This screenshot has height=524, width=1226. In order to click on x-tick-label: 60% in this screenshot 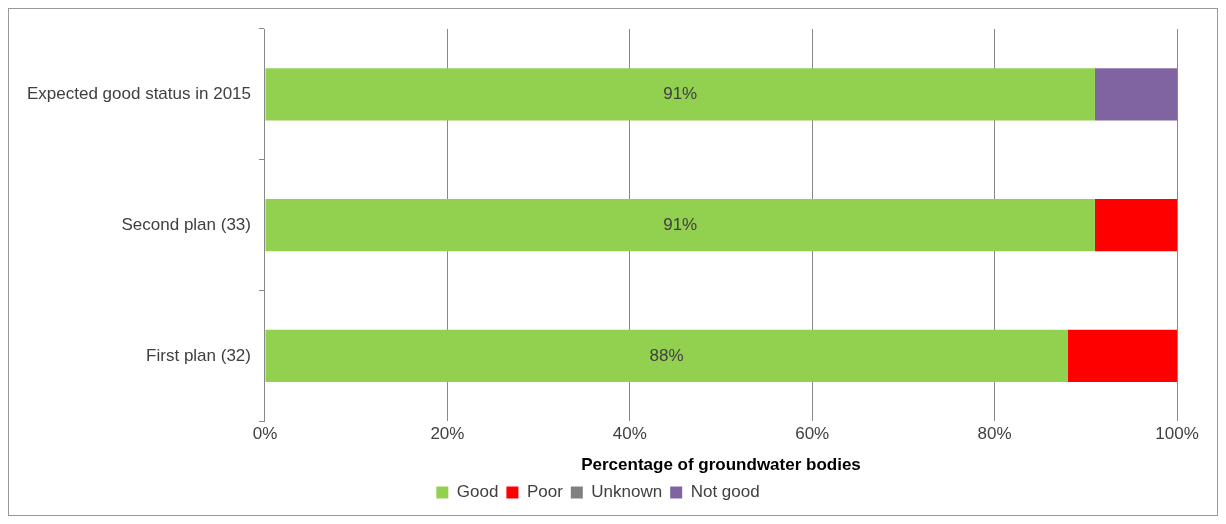, I will do `click(812, 434)`.